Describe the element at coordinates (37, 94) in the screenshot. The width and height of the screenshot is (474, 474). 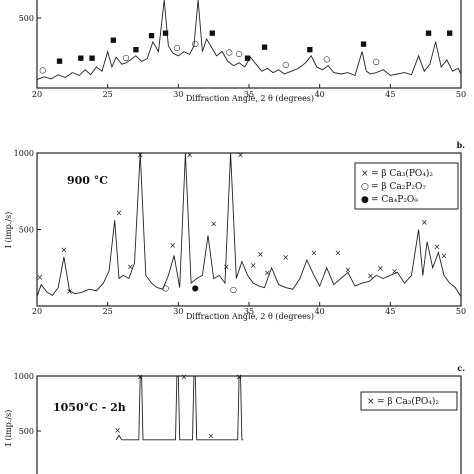
I see `panel-a-xtick-label: 20` at that location.